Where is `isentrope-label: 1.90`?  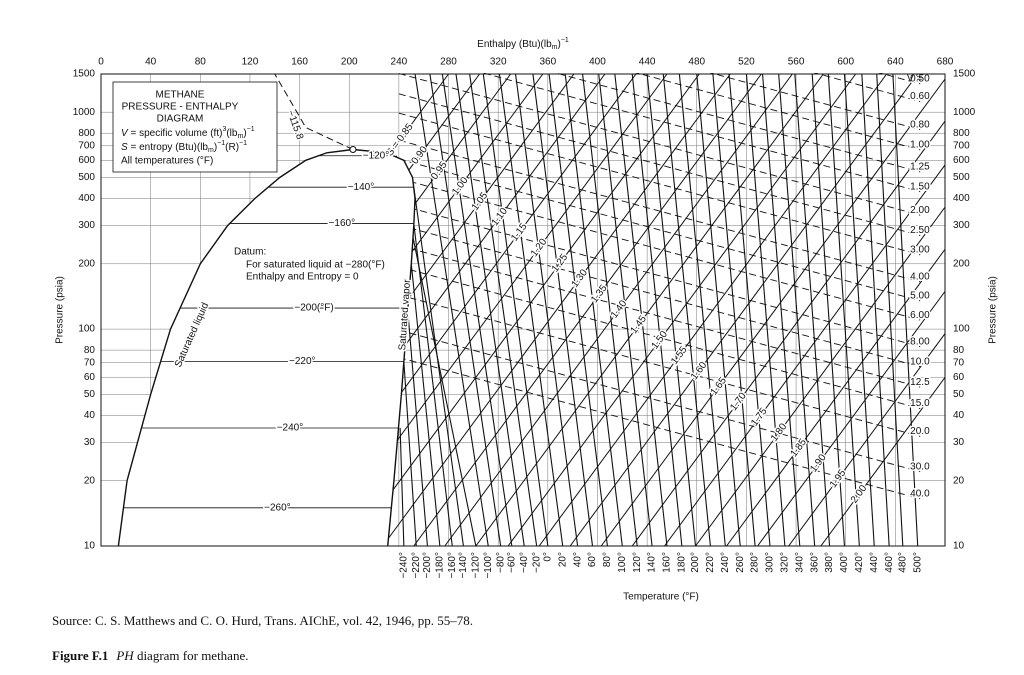
isentrope-label: 1.90 is located at coordinates (818, 463).